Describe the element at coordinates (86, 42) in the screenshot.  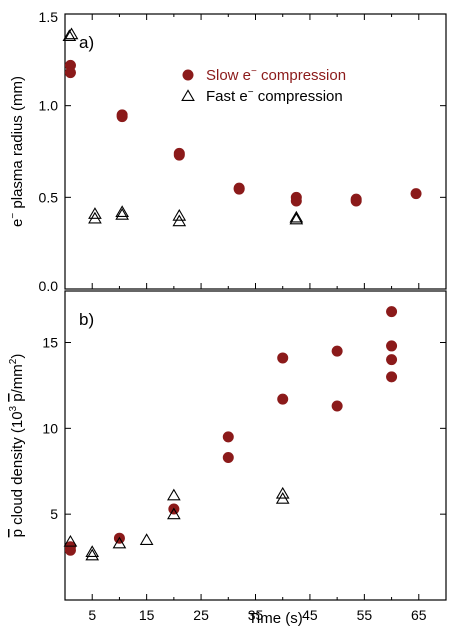
I see `panel-label: a)` at that location.